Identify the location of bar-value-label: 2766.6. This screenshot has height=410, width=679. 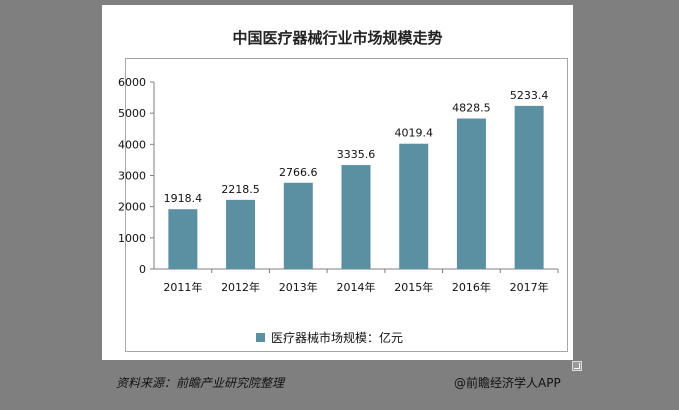
(298, 172).